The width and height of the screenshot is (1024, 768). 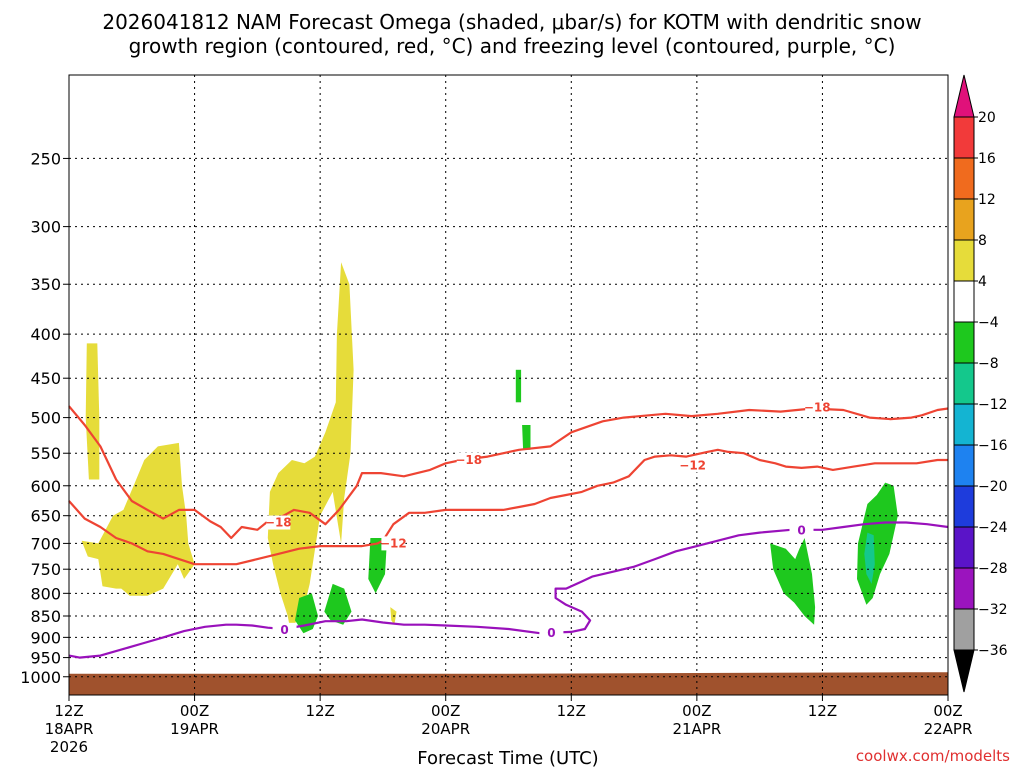 What do you see at coordinates (45, 227) in the screenshot?
I see `y-tick-label-300: 300` at bounding box center [45, 227].